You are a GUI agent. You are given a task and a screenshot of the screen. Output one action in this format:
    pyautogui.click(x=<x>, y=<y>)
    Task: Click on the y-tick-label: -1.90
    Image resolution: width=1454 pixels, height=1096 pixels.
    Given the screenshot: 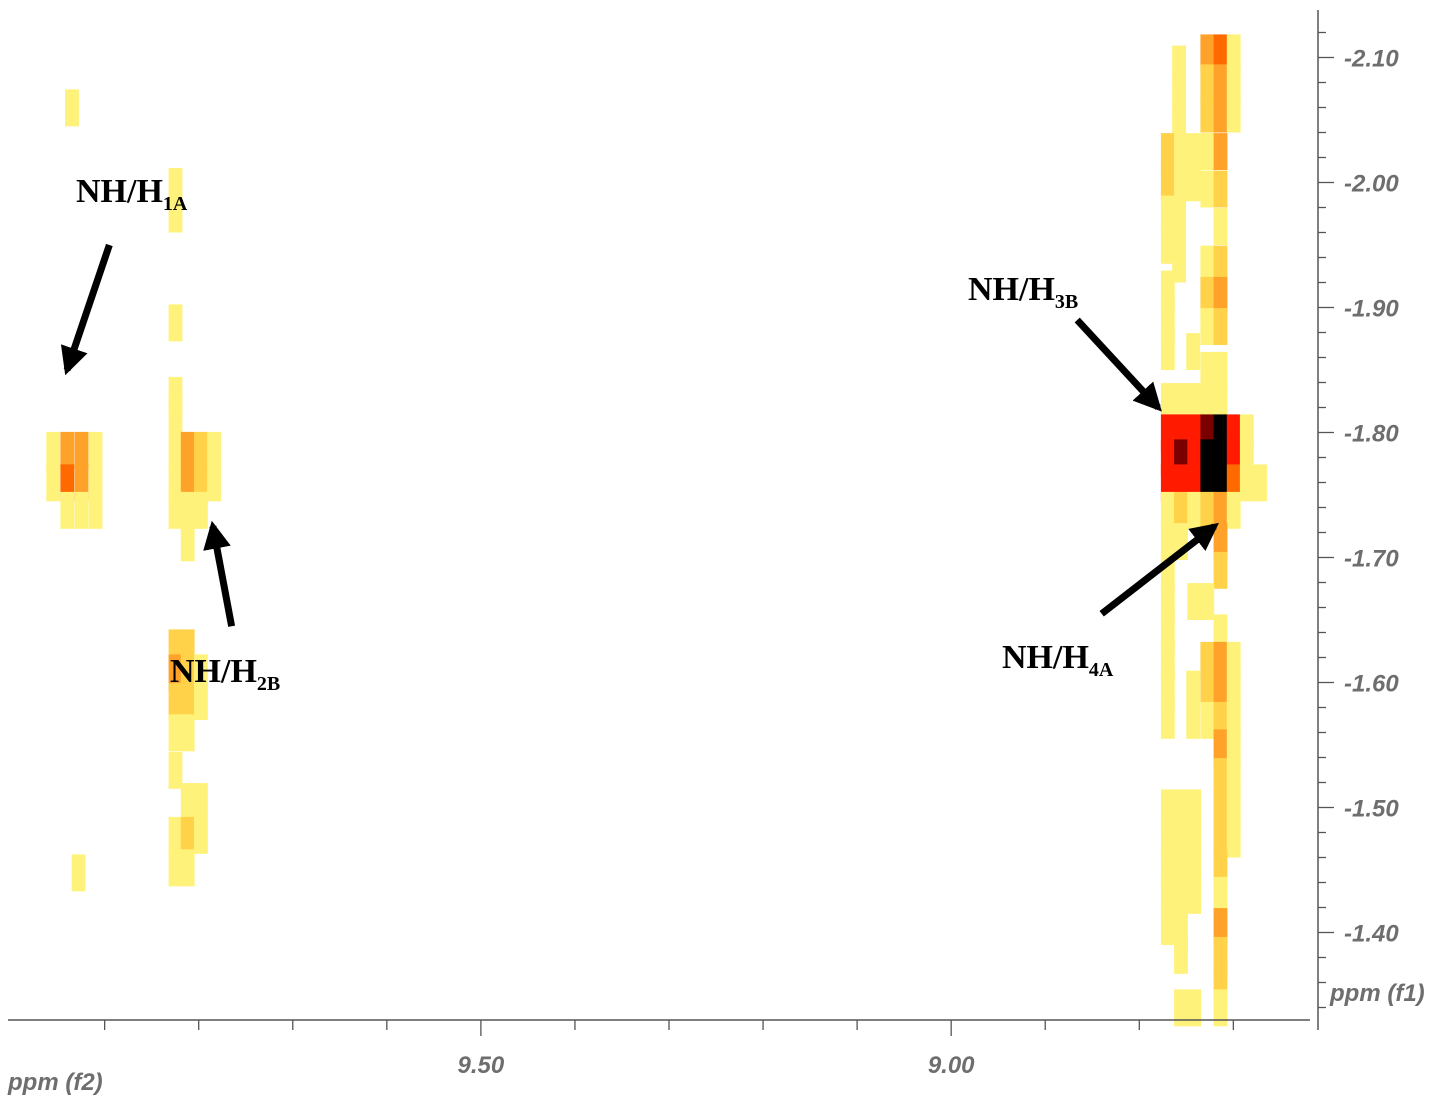 What is the action you would take?
    pyautogui.click(x=1371, y=309)
    